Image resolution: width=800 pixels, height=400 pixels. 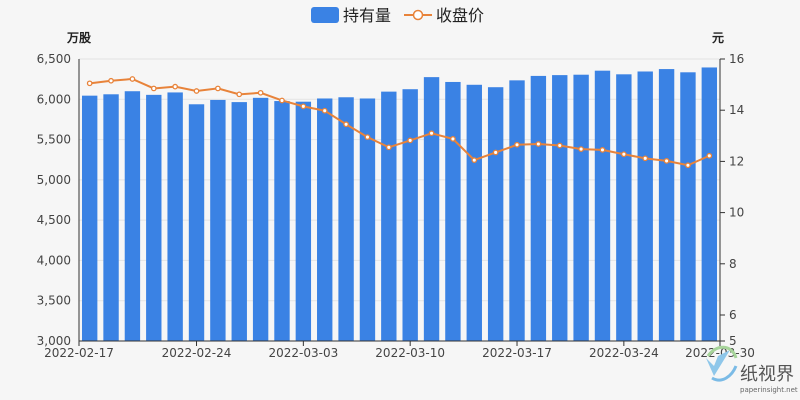 I want to click on x-axis-tick-label: 2022-03-03, so click(x=303, y=353).